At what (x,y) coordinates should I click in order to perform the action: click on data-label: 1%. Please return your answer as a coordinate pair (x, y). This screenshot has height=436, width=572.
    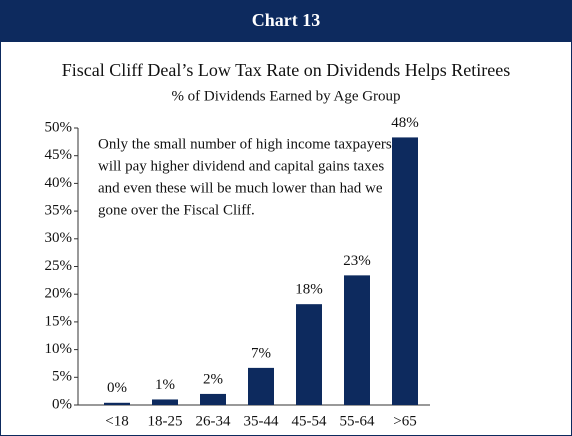
    Looking at the image, I should click on (165, 385).